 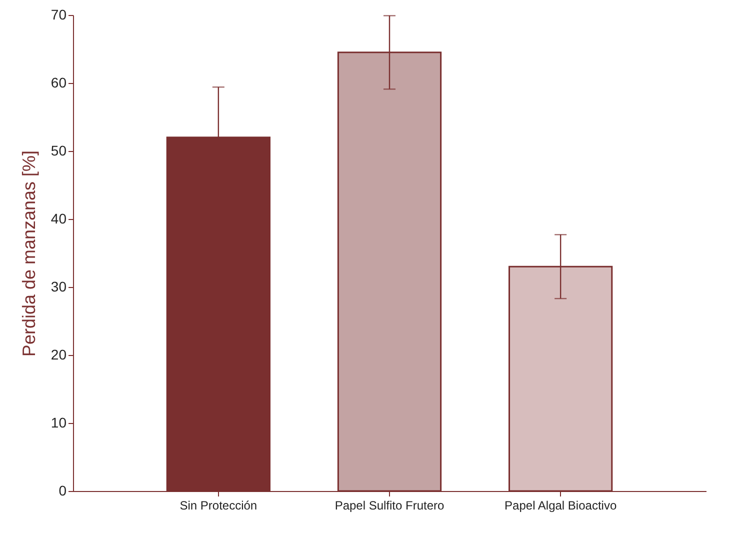 What do you see at coordinates (219, 505) in the screenshot?
I see `x-tick-label: Sin Protección` at bounding box center [219, 505].